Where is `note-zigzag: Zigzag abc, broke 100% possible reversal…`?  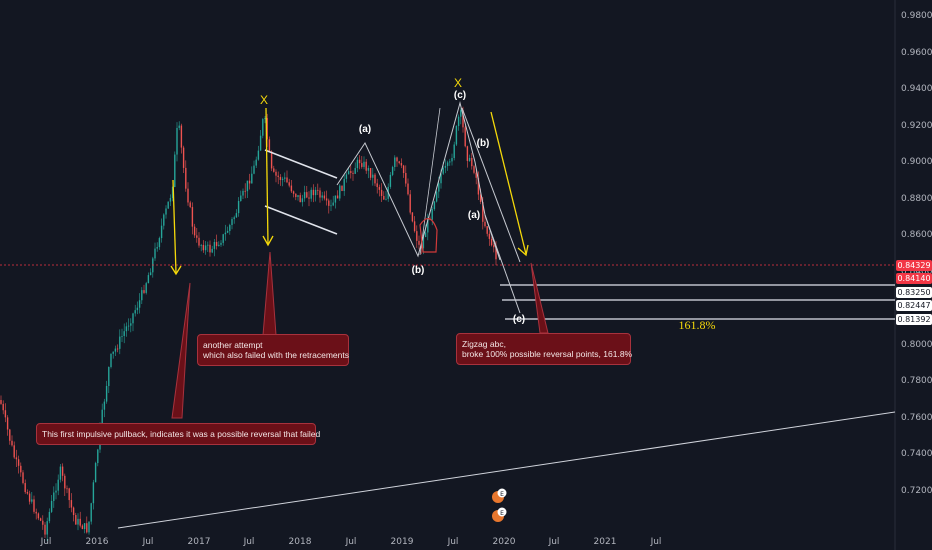
note-zigzag: Zigzag abc, broke 100% possible reversal… is located at coordinates (544, 349).